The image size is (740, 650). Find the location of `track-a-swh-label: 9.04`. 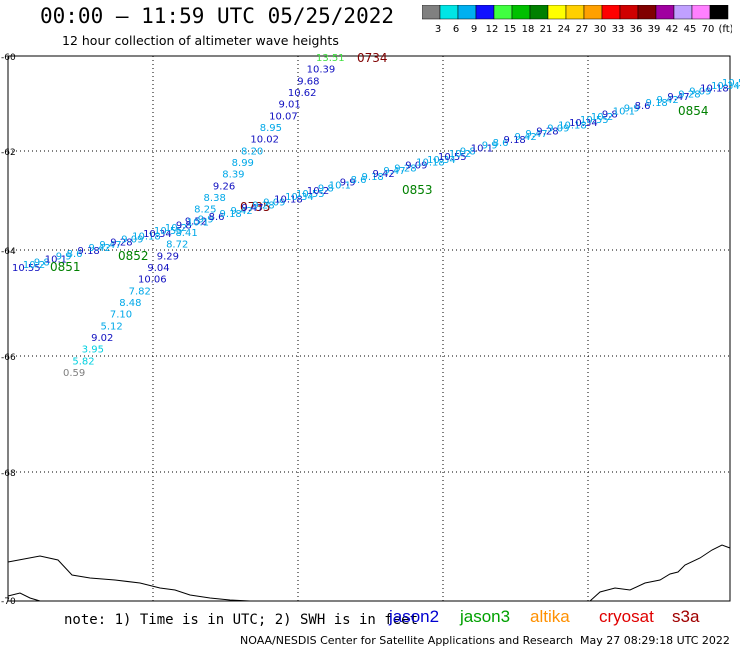

track-a-swh-label: 9.04 is located at coordinates (158, 268).